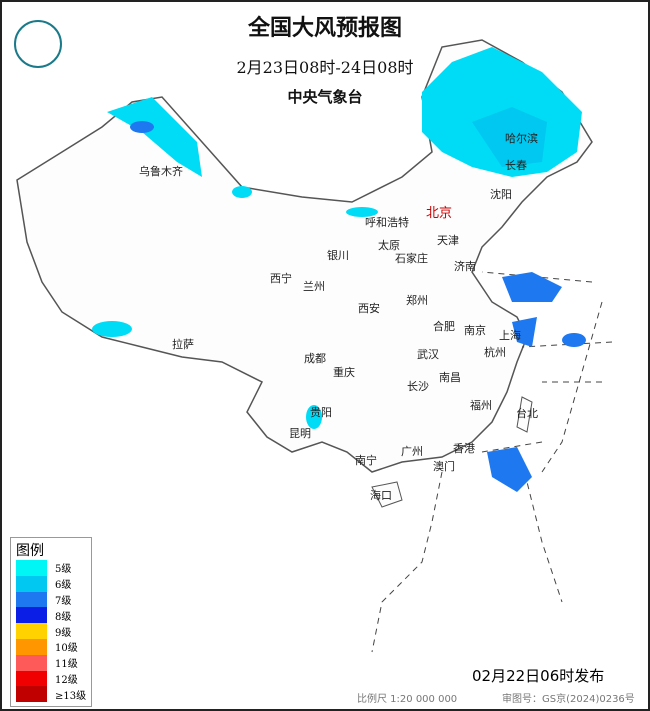 The width and height of the screenshot is (650, 711). Describe the element at coordinates (510, 335) in the screenshot. I see `city-label: 上海` at that location.